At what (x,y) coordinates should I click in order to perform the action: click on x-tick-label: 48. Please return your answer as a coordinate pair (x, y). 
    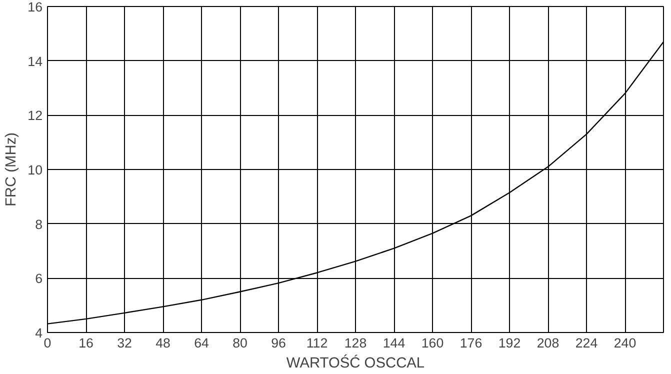
    Looking at the image, I should click on (163, 343).